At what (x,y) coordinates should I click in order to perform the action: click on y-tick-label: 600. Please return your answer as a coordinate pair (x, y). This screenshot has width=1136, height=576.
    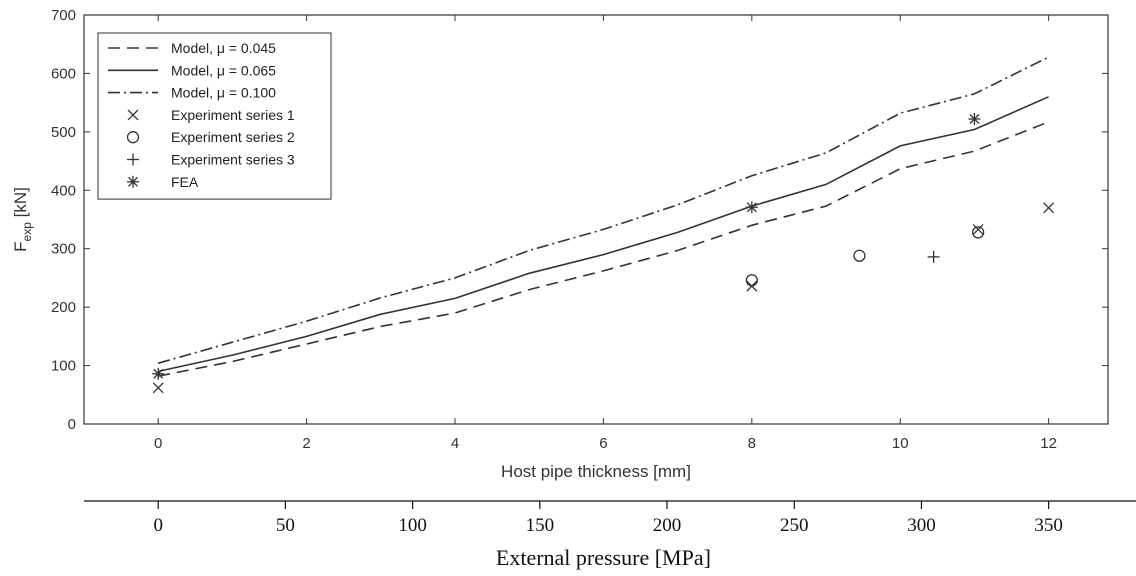
    Looking at the image, I should click on (63, 73).